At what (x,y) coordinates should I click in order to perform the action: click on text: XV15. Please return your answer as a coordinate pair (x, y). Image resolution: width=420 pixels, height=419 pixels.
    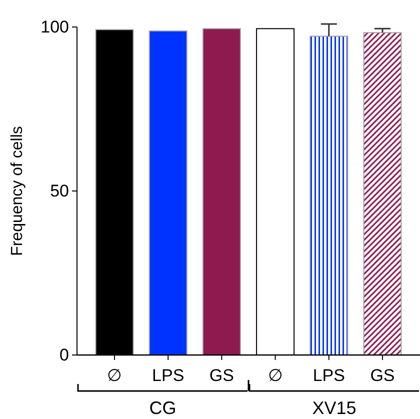
    Looking at the image, I should click on (334, 408).